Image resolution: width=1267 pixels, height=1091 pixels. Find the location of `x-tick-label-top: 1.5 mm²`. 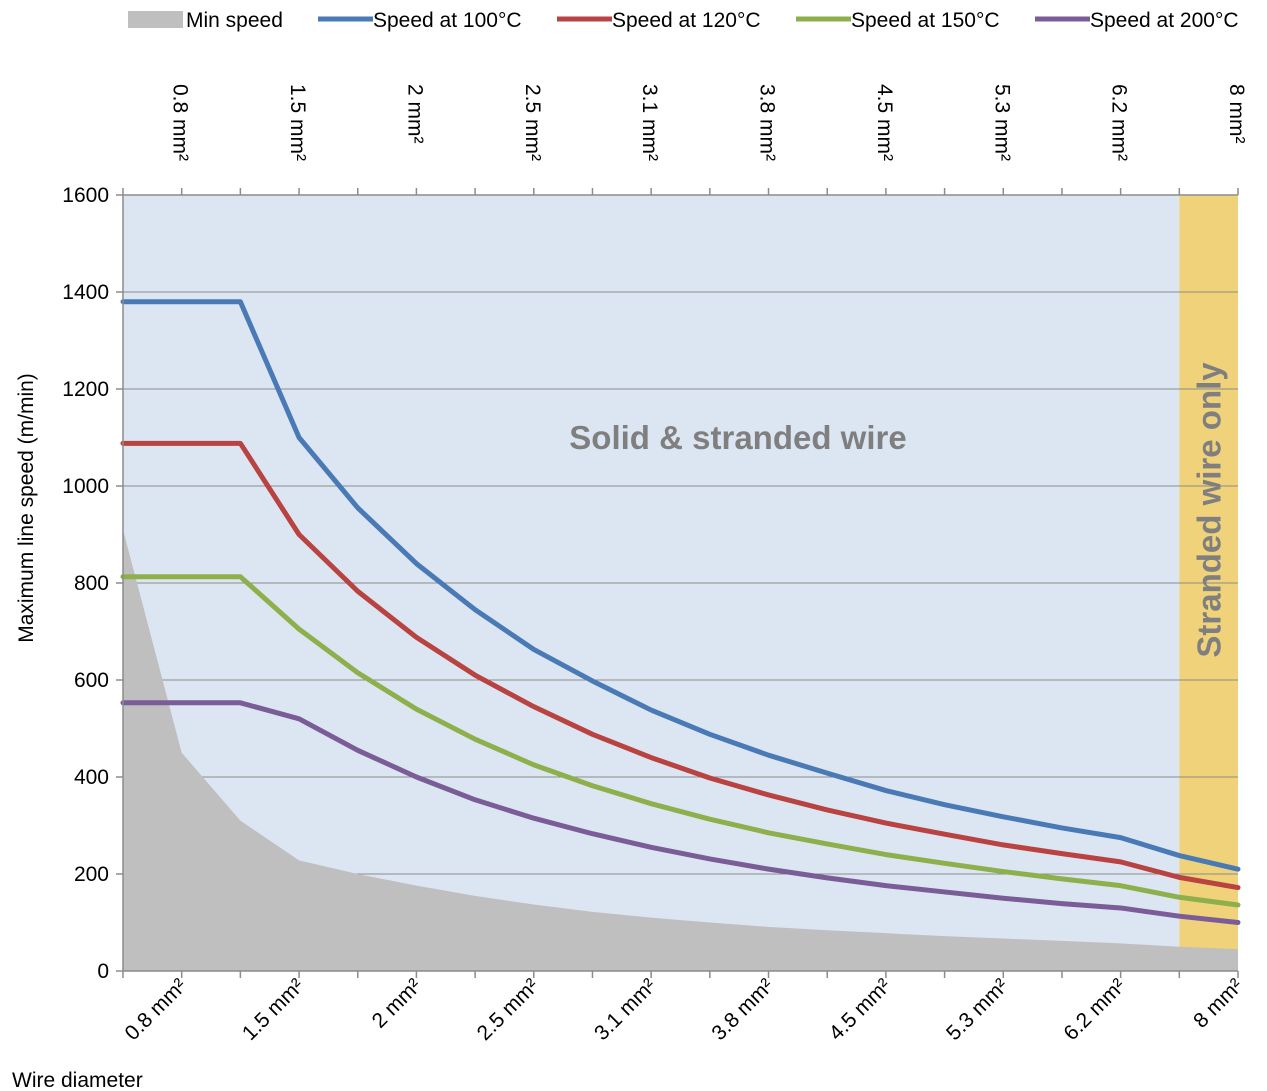

x-tick-label-top: 1.5 mm² is located at coordinates (297, 122).